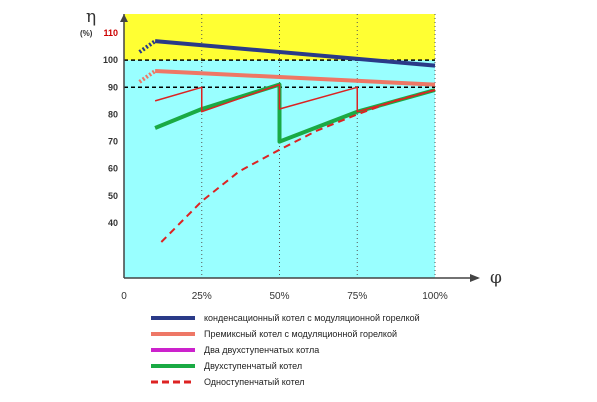 This screenshot has width=597, height=402. Describe the element at coordinates (113, 196) in the screenshot. I see `y-tick-label: 50` at that location.